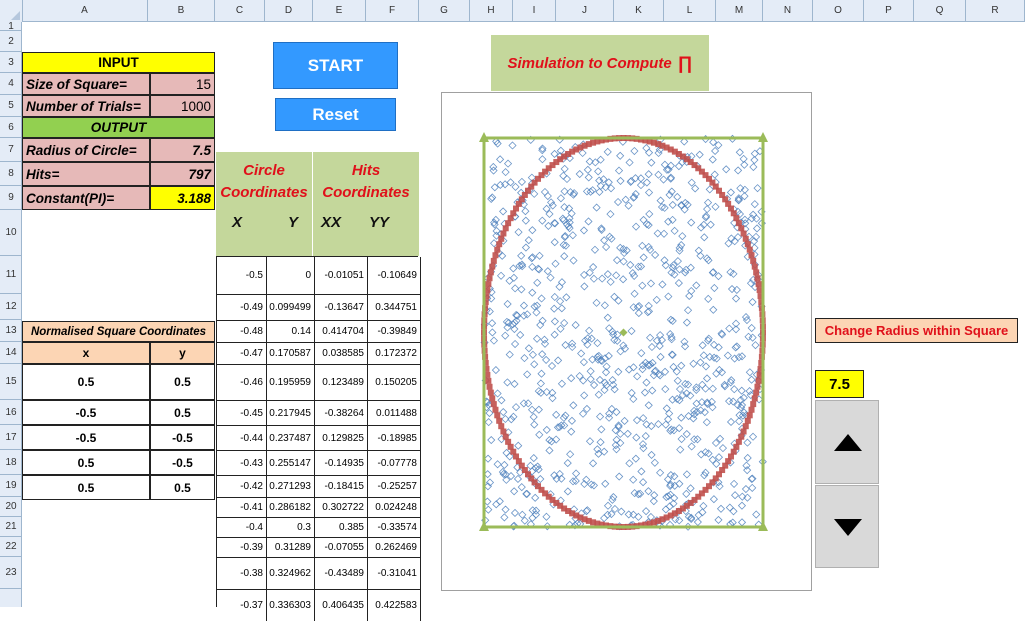  I want to click on coord-cell: -0.39, so click(242, 548).